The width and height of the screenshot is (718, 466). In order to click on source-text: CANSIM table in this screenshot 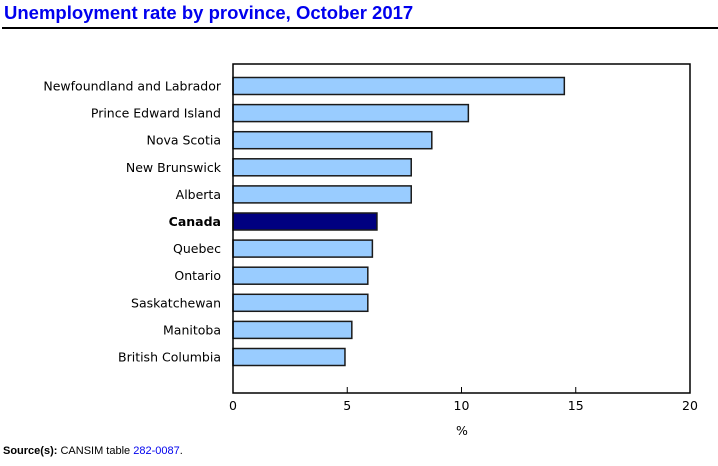, I will do `click(95, 451)`.